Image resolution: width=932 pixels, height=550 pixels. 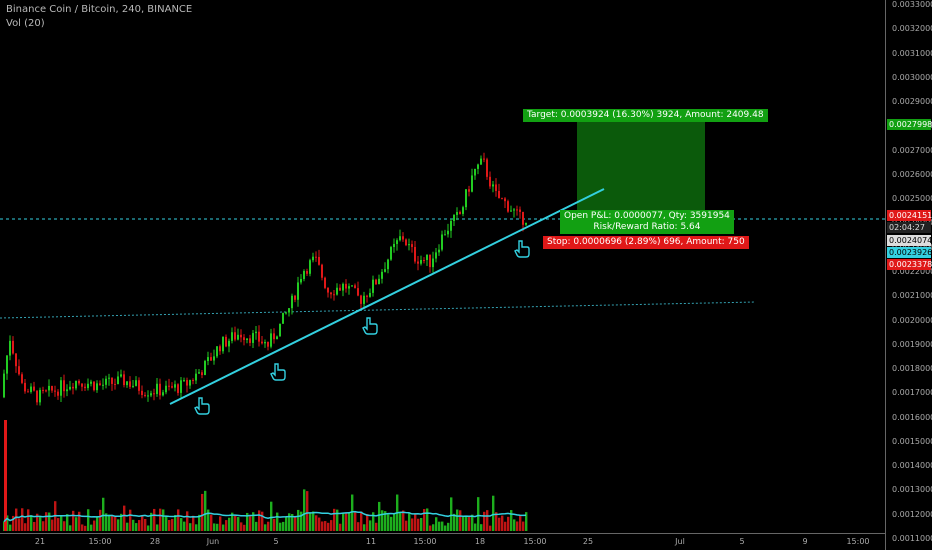 What do you see at coordinates (378, 310) in the screenshot?
I see `horizontal-dotted-level` at bounding box center [378, 310].